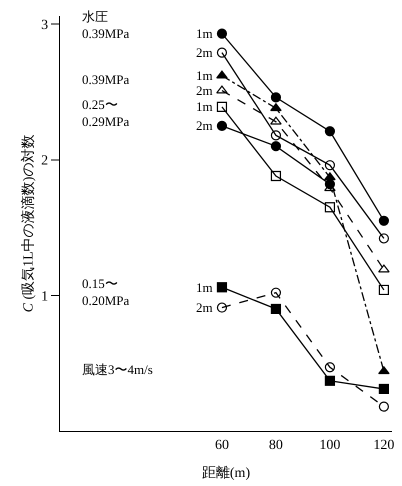  Describe the element at coordinates (44, 26) in the screenshot. I see `y-tick-label: 3` at that location.